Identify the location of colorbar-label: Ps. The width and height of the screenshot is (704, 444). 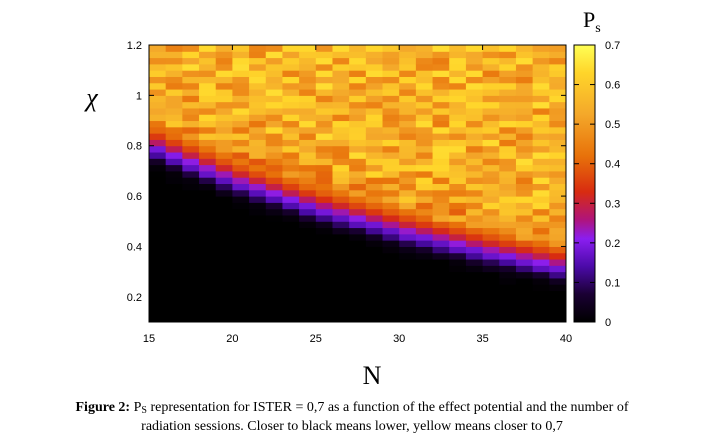
(592, 21).